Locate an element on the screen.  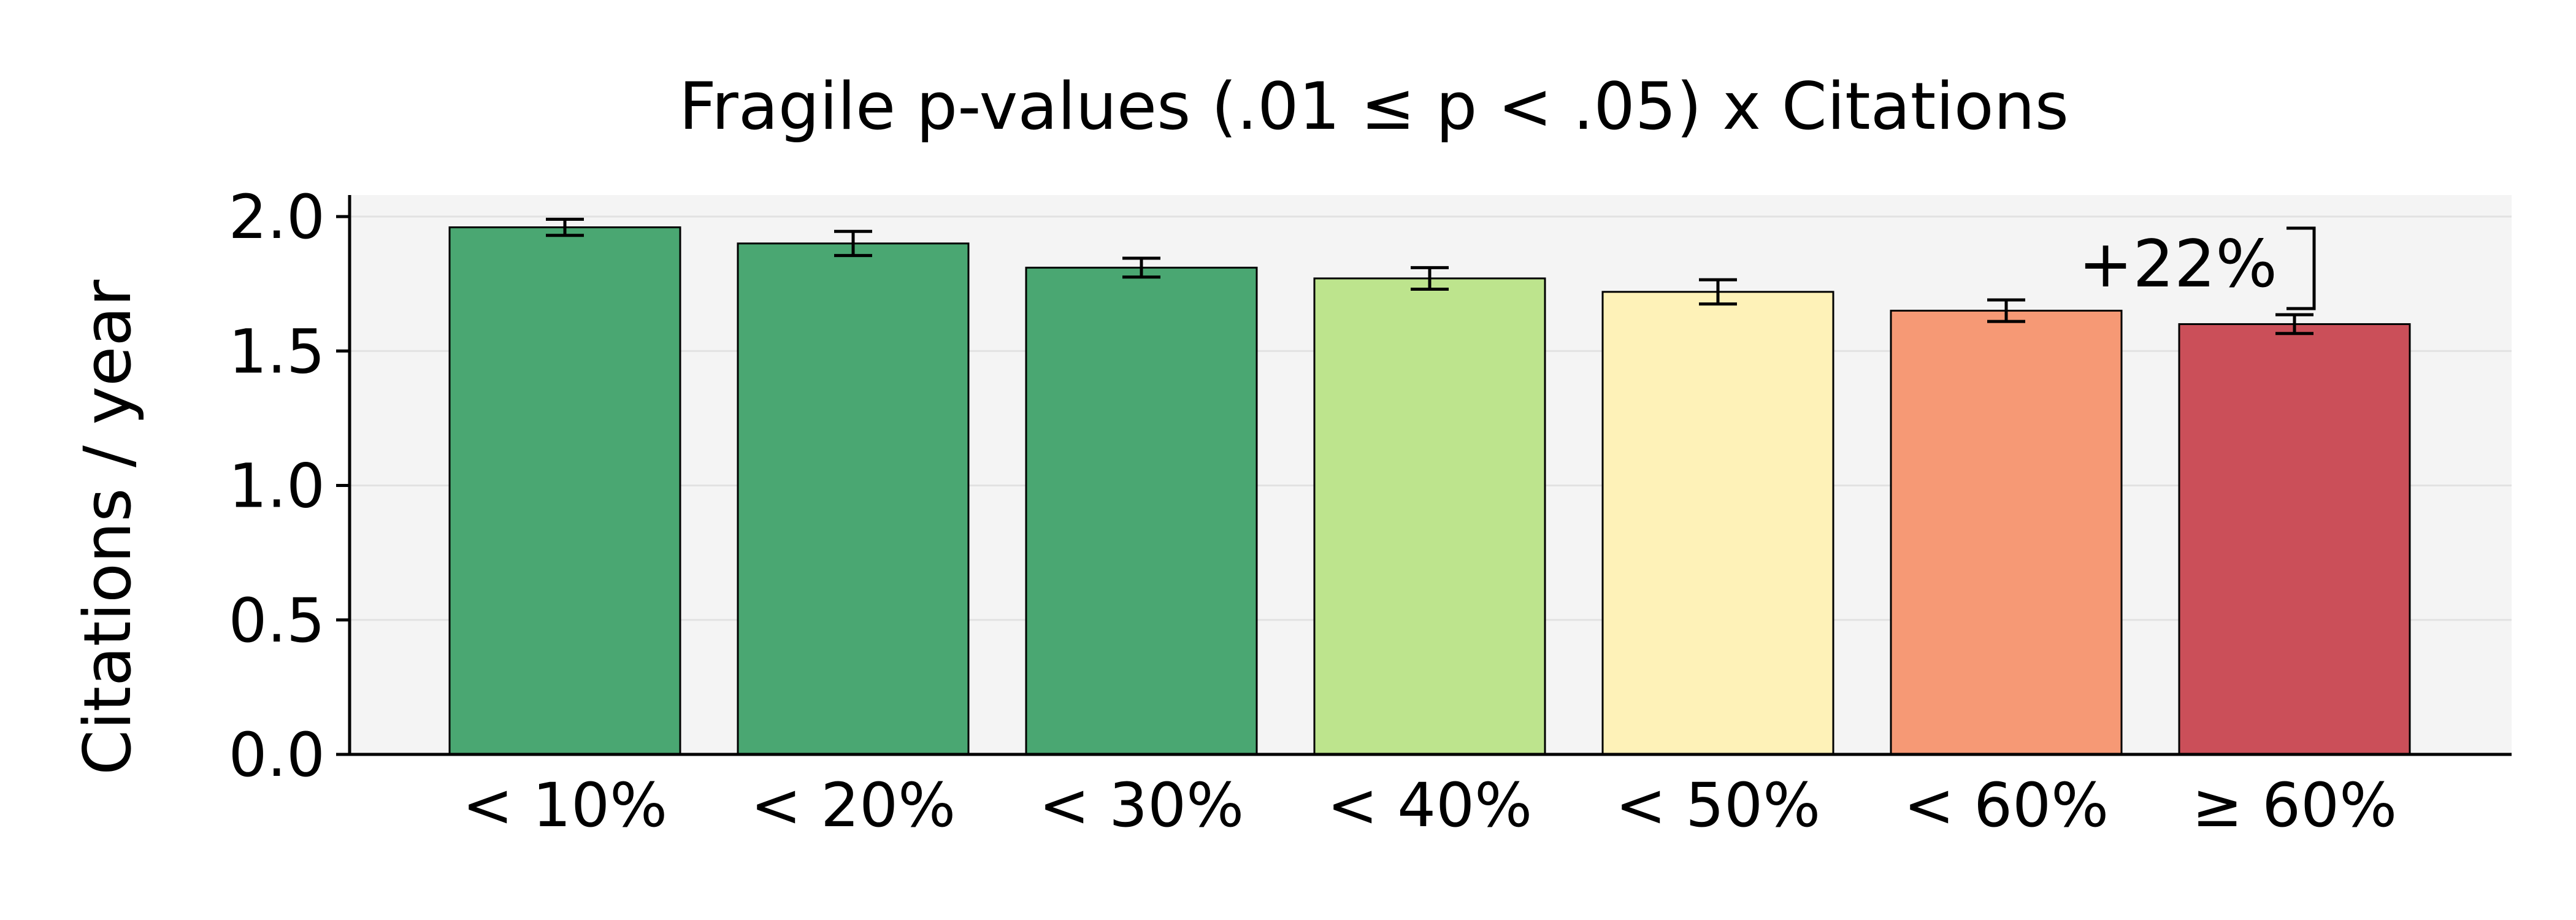
error-bars is located at coordinates (1429, 276).